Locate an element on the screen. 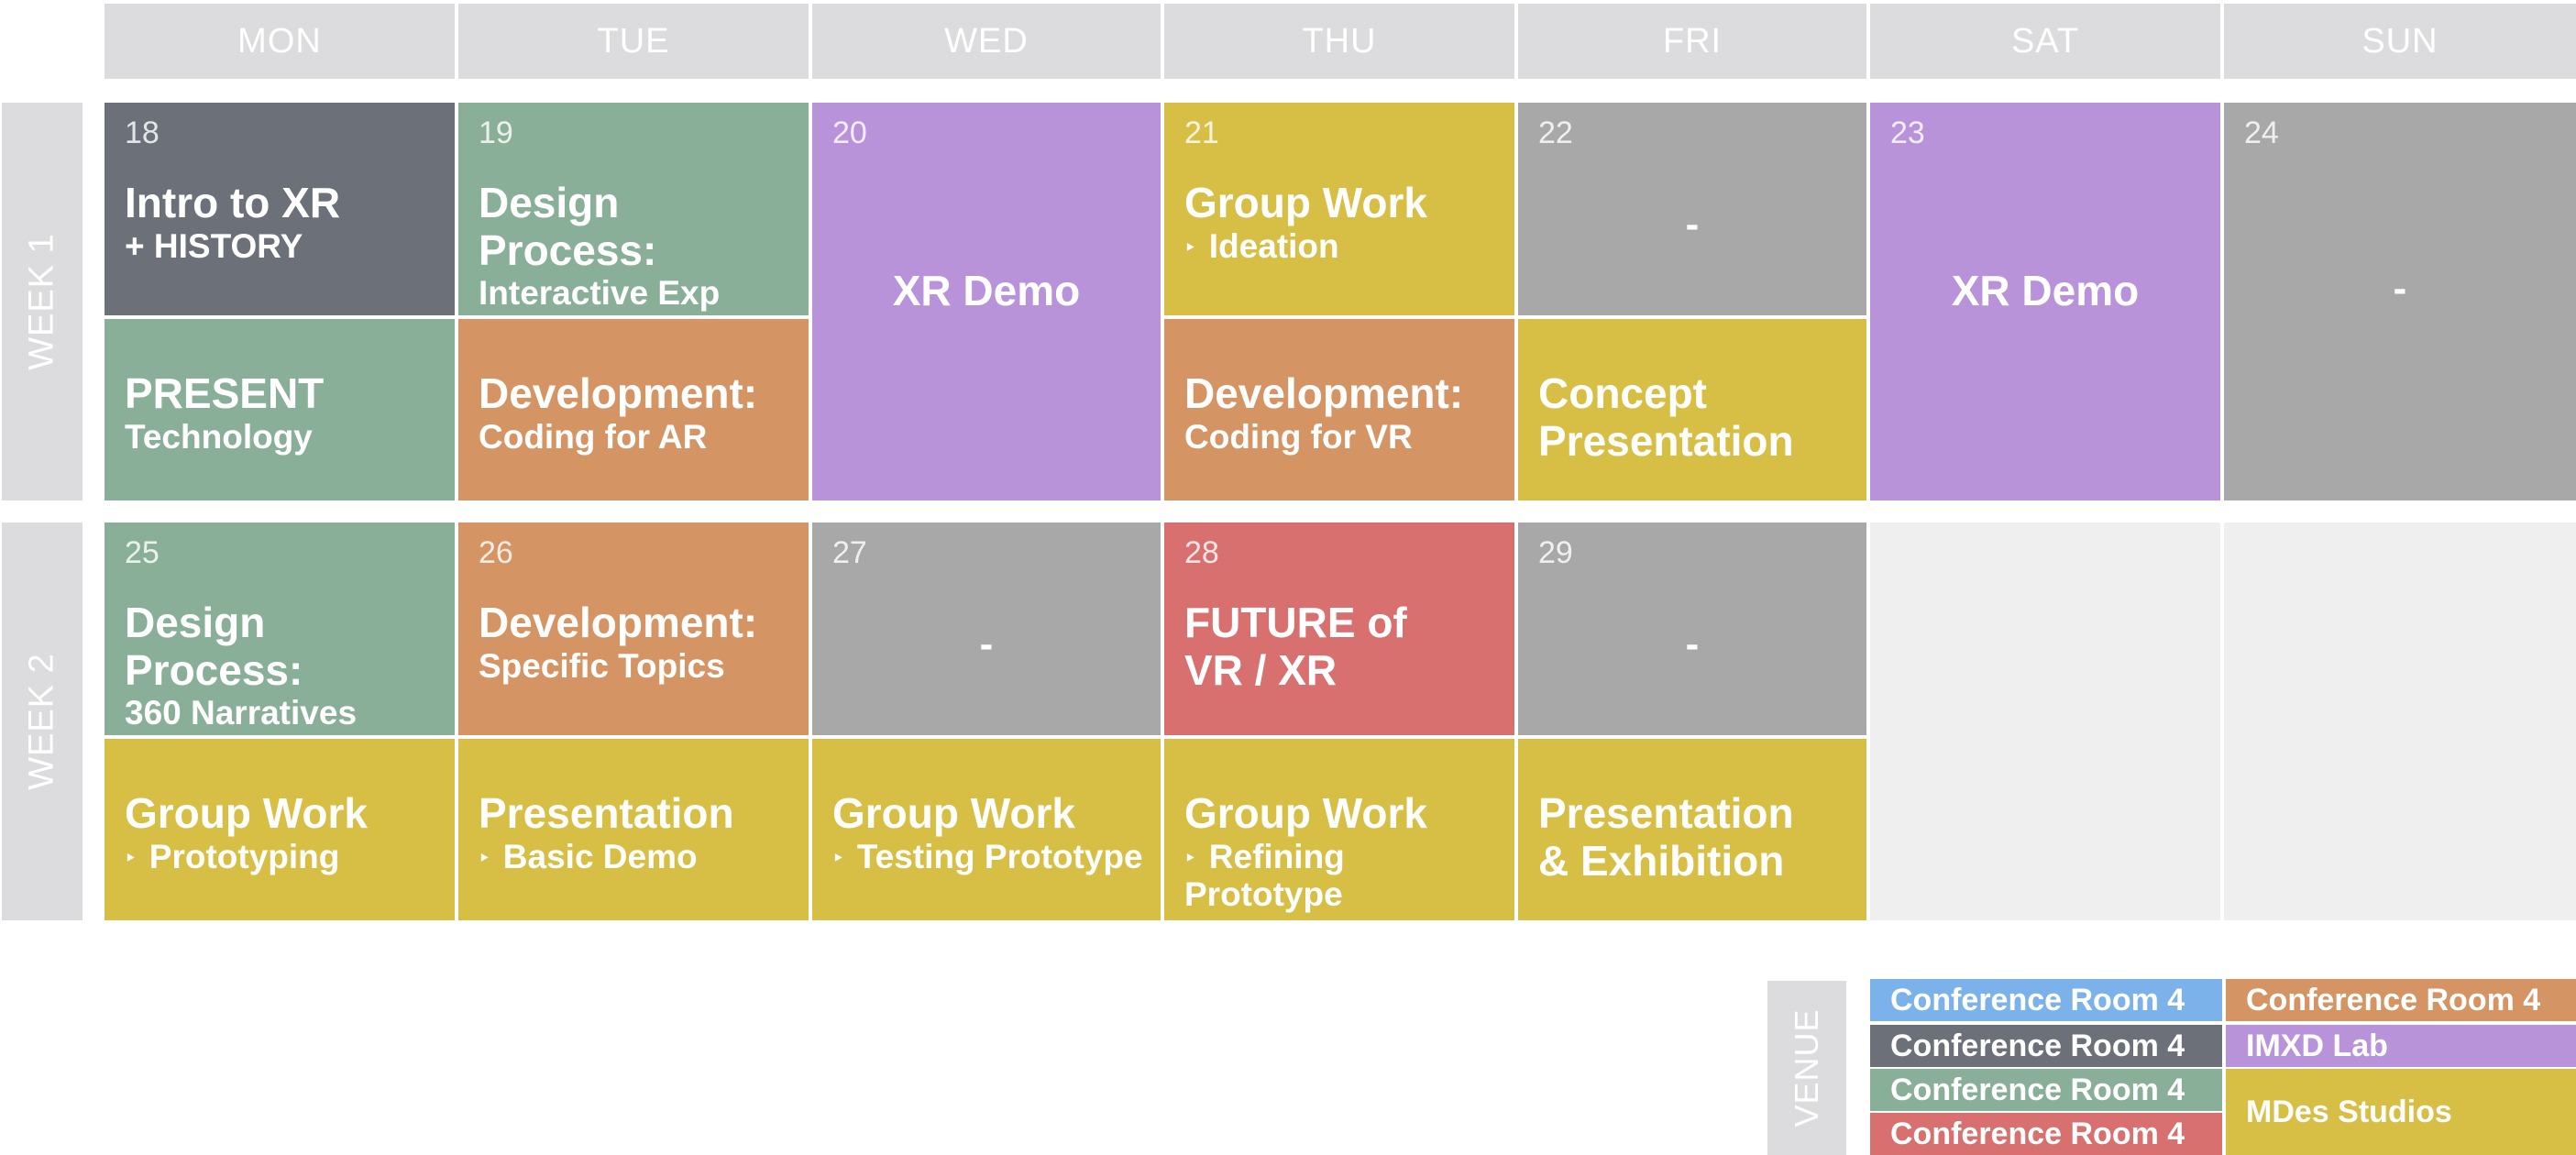 The width and height of the screenshot is (2576, 1155). session-subtitle: Coding for VR is located at coordinates (1298, 436).